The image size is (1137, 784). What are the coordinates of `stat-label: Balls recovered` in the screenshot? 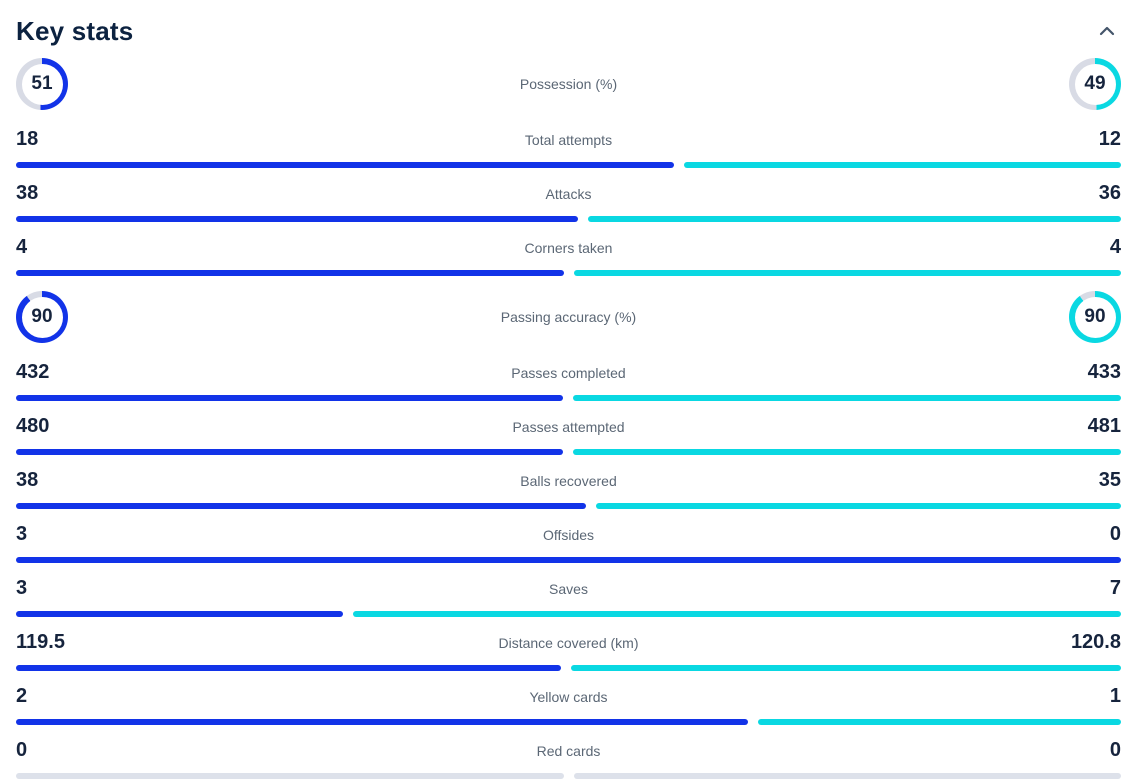 It's located at (568, 481).